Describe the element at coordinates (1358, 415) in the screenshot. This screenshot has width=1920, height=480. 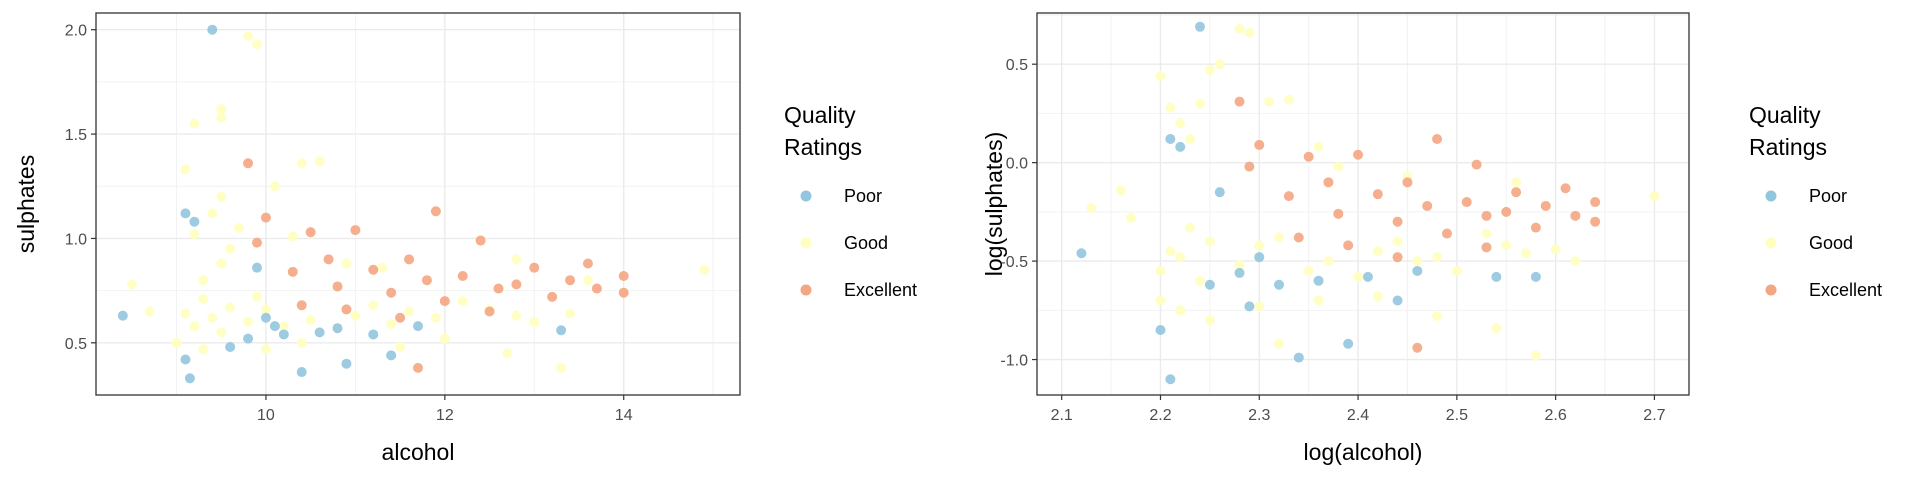
I see `x-tick-label: 2.4` at that location.